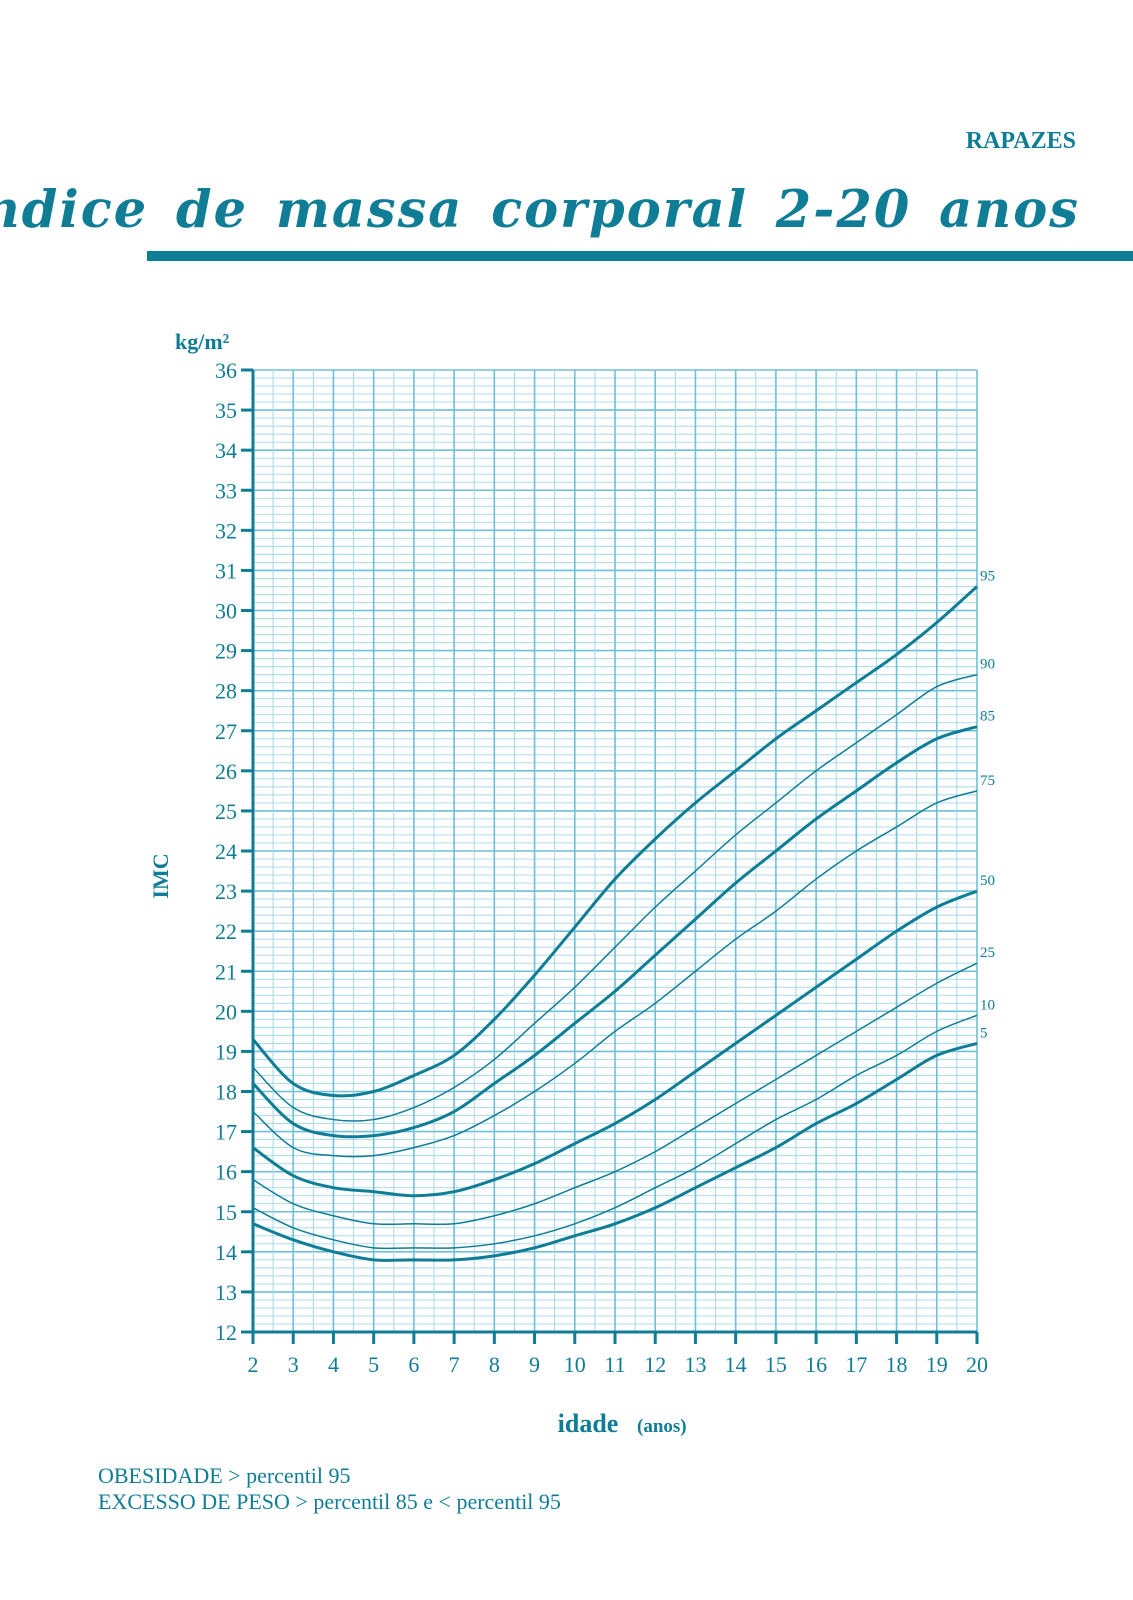 Image resolution: width=1133 pixels, height=1600 pixels. Describe the element at coordinates (333, 1364) in the screenshot. I see `x-tick-label: 4` at that location.